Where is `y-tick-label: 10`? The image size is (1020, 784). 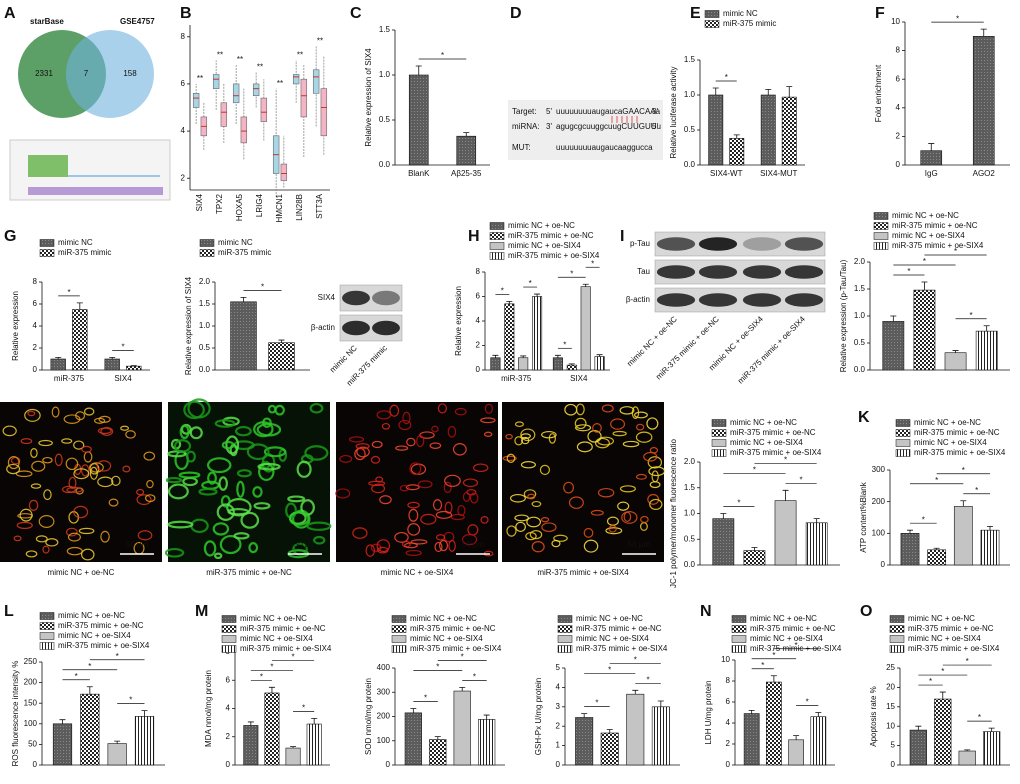 y-tick-label: 10 is located at coordinates (890, 725).